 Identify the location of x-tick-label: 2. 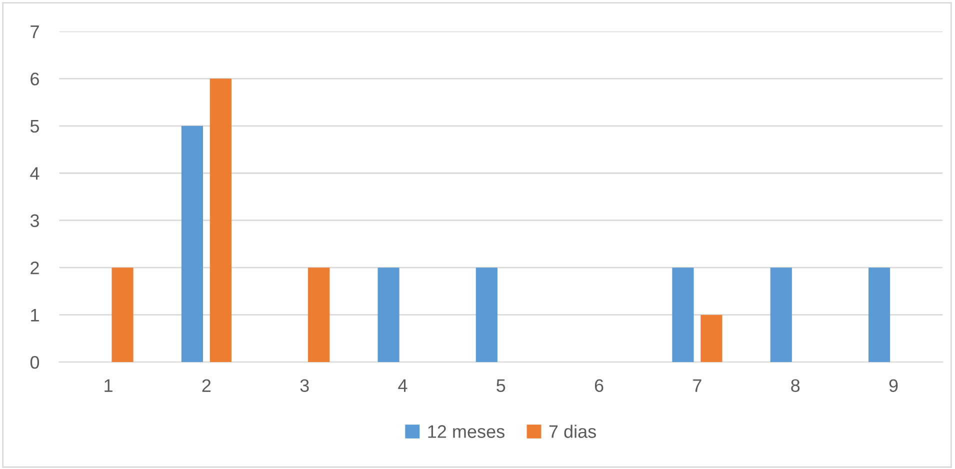
(206, 385).